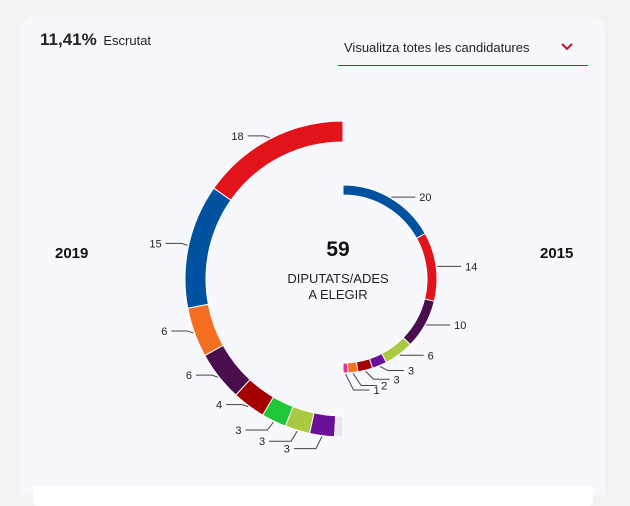 The height and width of the screenshot is (506, 630). What do you see at coordinates (460, 326) in the screenshot?
I see `right-seat-label: 10` at bounding box center [460, 326].